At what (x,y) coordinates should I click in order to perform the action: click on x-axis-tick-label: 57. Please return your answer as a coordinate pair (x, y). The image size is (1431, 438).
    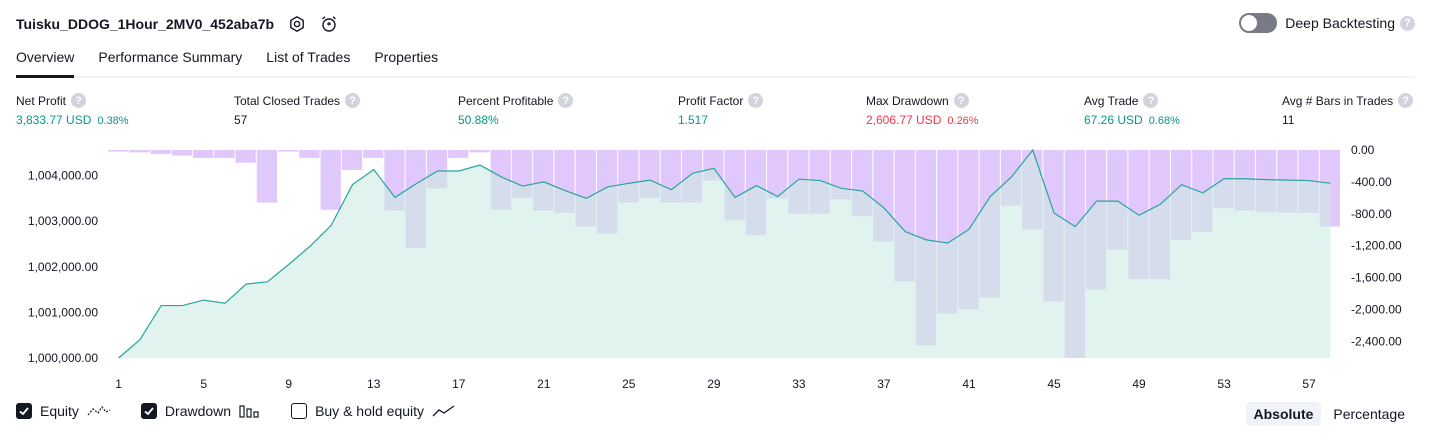
    Looking at the image, I should click on (1309, 384).